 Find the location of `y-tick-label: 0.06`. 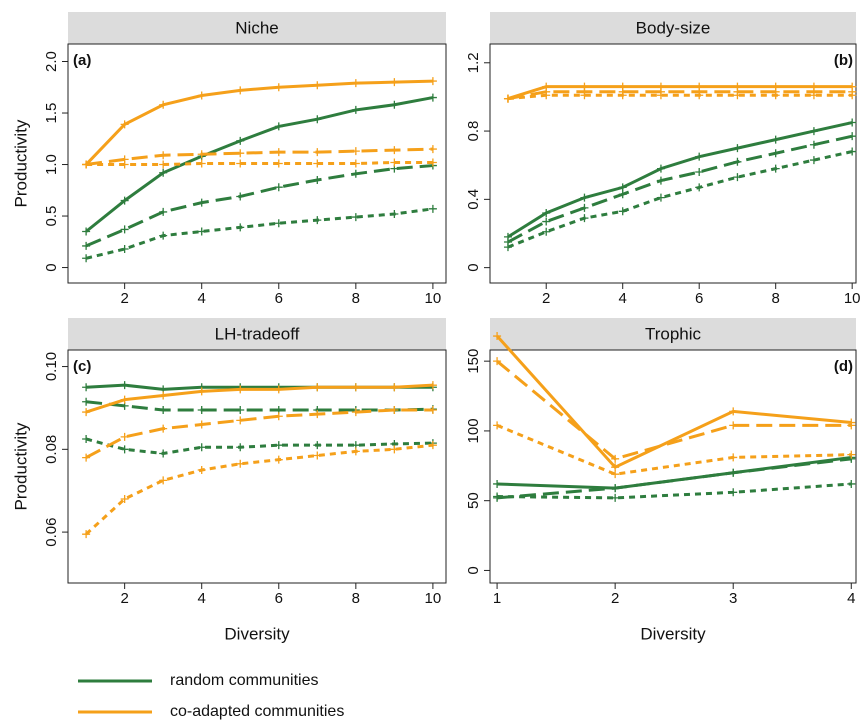

y-tick-label: 0.06 is located at coordinates (51, 531).